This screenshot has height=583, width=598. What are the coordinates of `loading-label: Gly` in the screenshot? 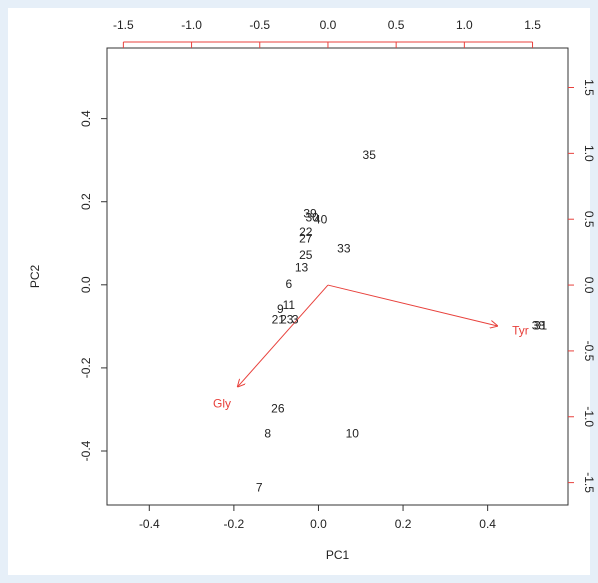 It's located at (222, 404).